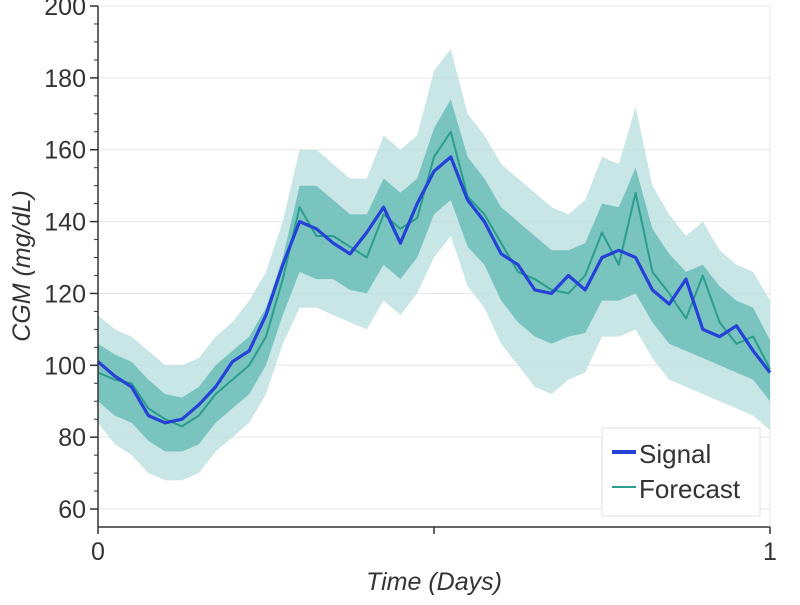 The height and width of the screenshot is (605, 800). Describe the element at coordinates (65, 366) in the screenshot. I see `y-tick-label: 100` at that location.